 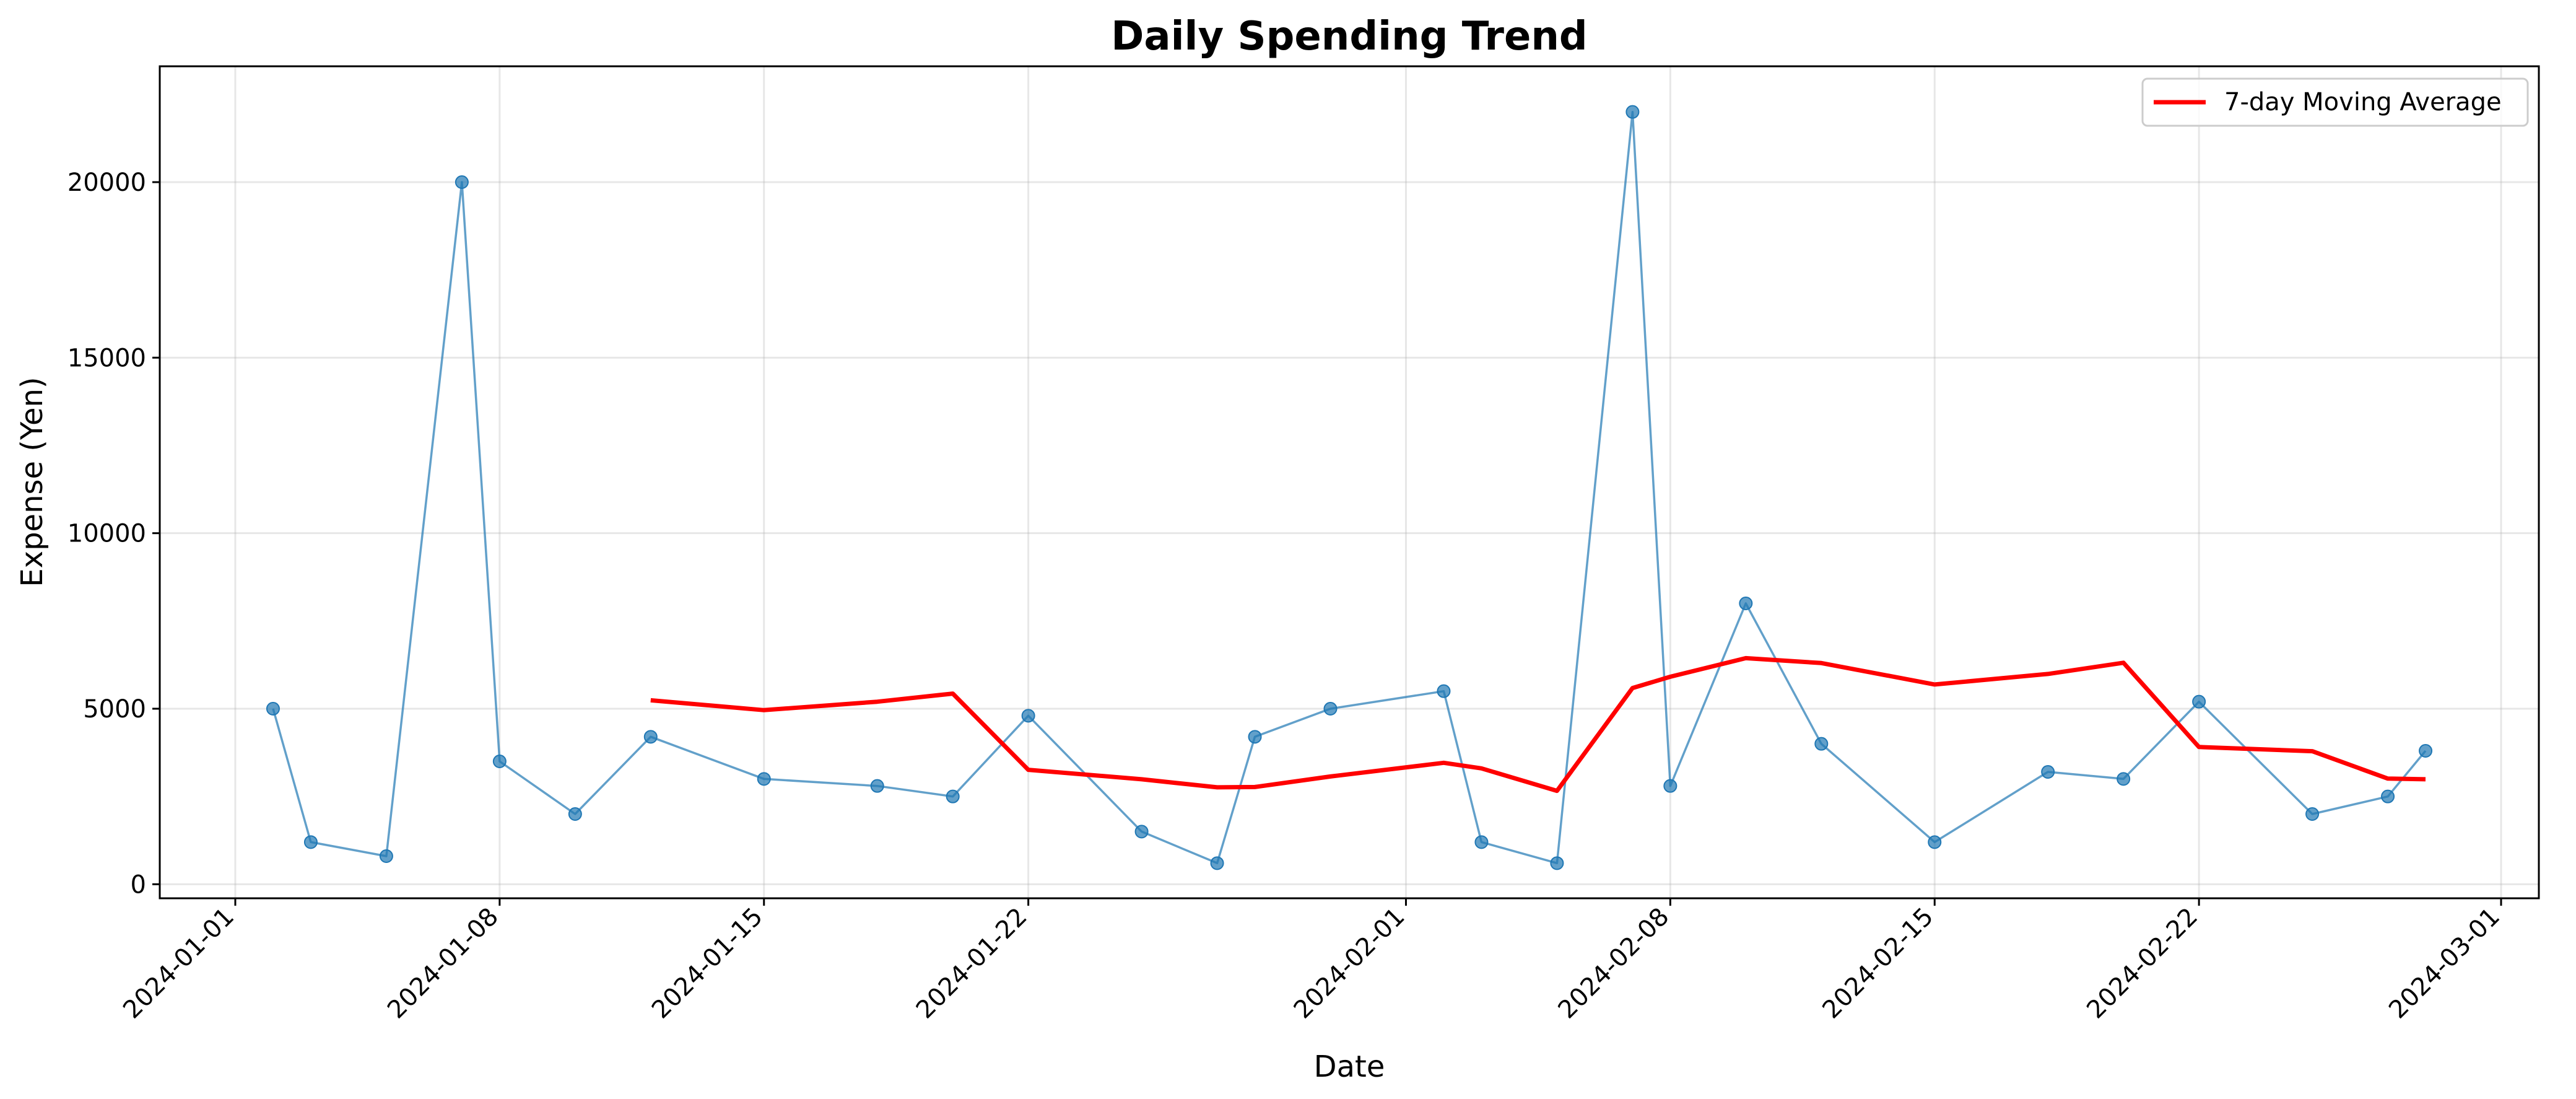 What do you see at coordinates (32, 482) in the screenshot?
I see `y-axis-label: Expense (Yen)` at bounding box center [32, 482].